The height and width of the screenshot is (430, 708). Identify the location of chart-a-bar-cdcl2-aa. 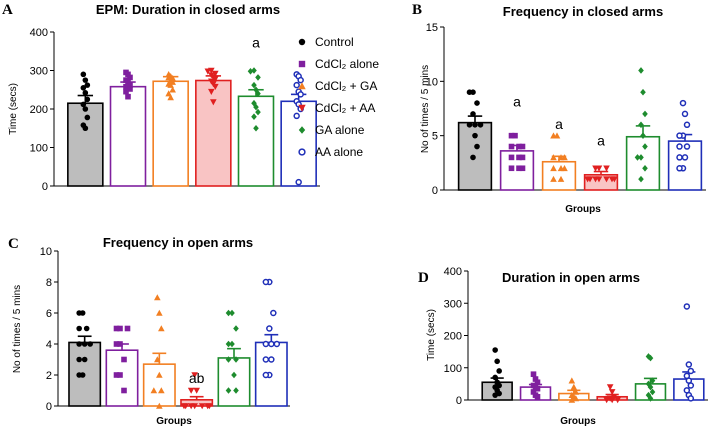
(213, 133).